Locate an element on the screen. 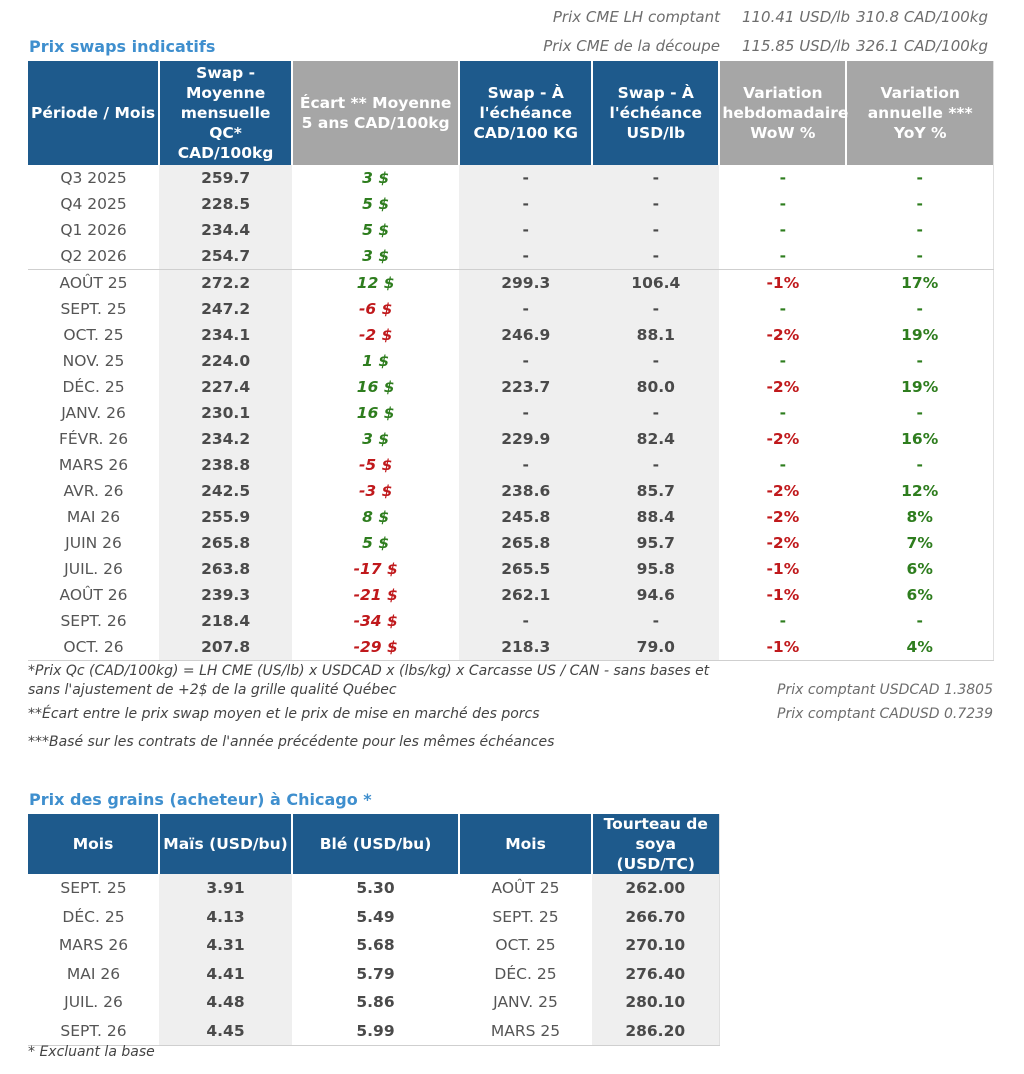 This screenshot has height=1074, width=1024. cell-periode: MAI 26 is located at coordinates (93, 517).